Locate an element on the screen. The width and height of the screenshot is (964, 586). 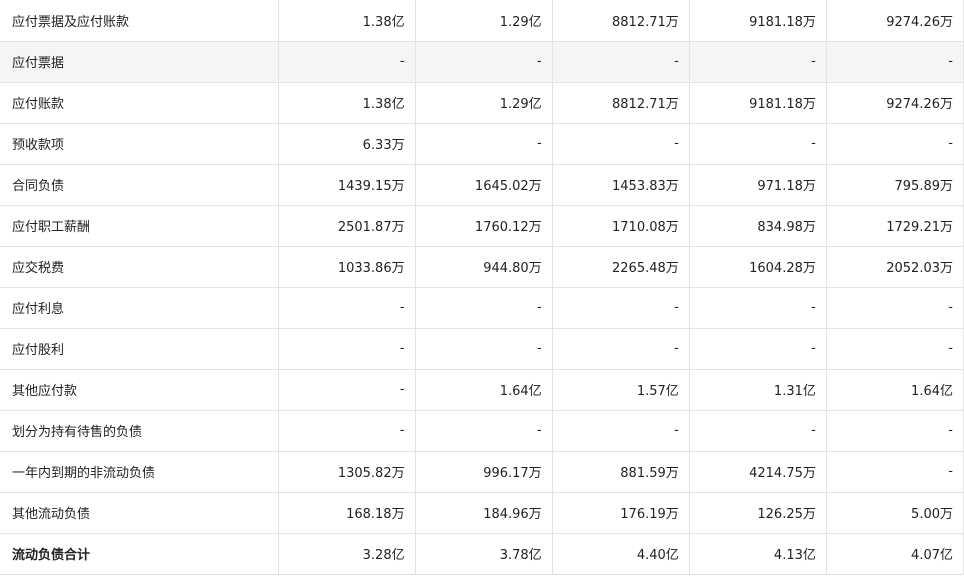
cell-value: 1.31亿 is located at coordinates (757, 389).